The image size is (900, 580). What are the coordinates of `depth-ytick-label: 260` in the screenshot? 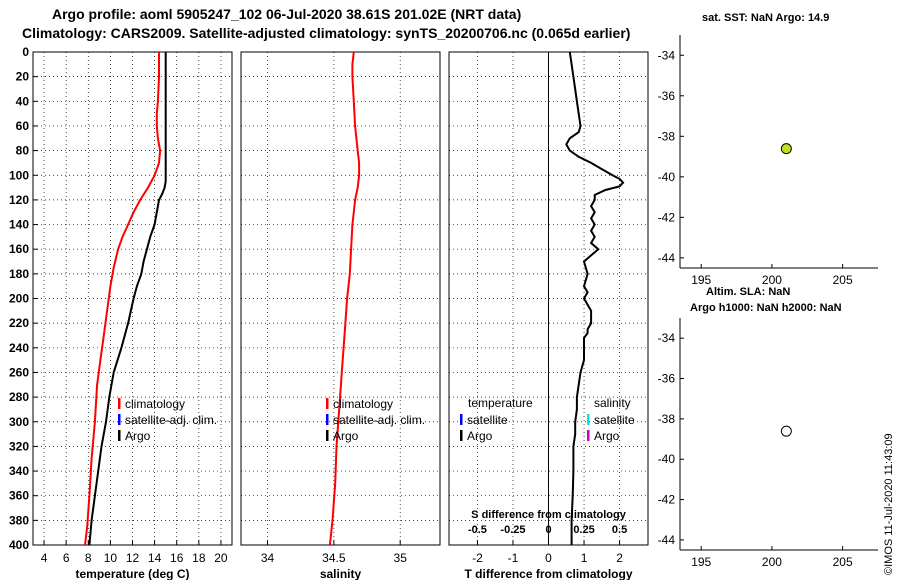 It's located at (19, 372).